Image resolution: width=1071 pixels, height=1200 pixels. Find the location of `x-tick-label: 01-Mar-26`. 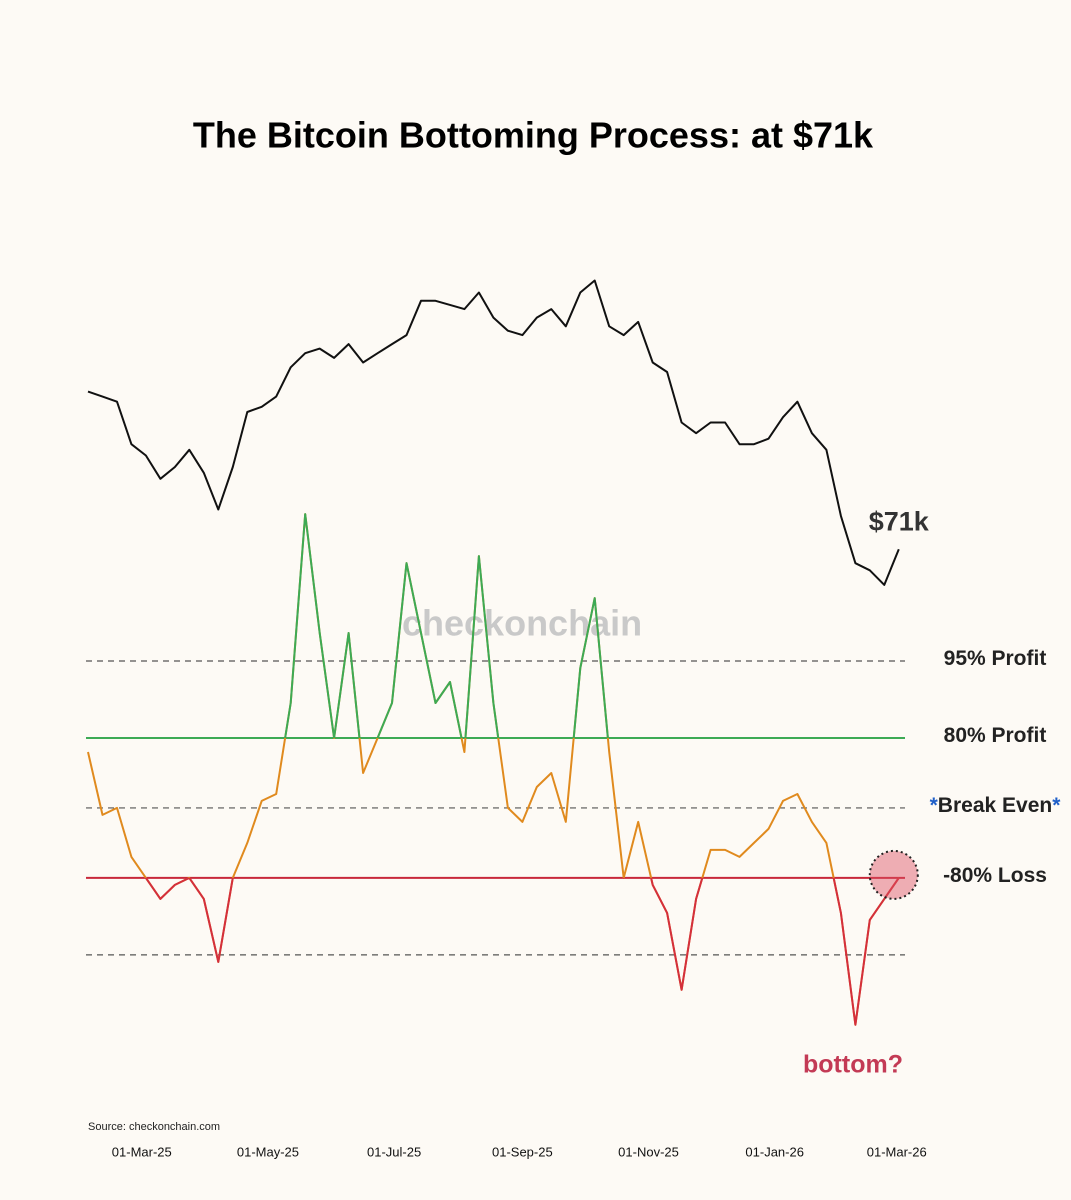

x-tick-label: 01-Mar-26 is located at coordinates (897, 1151).